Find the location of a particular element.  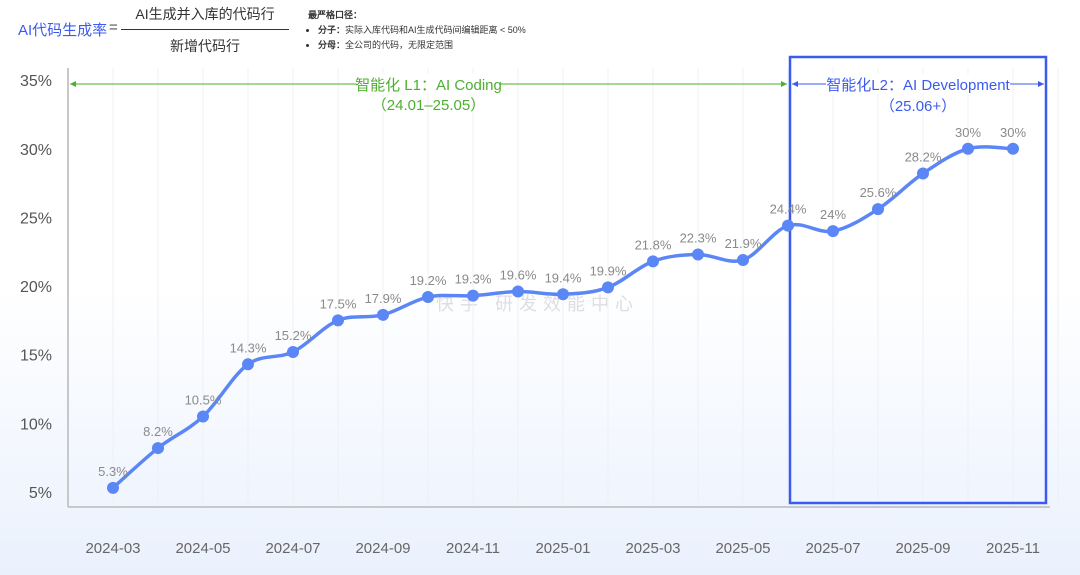

y-tick-label: 10% is located at coordinates (36, 424).